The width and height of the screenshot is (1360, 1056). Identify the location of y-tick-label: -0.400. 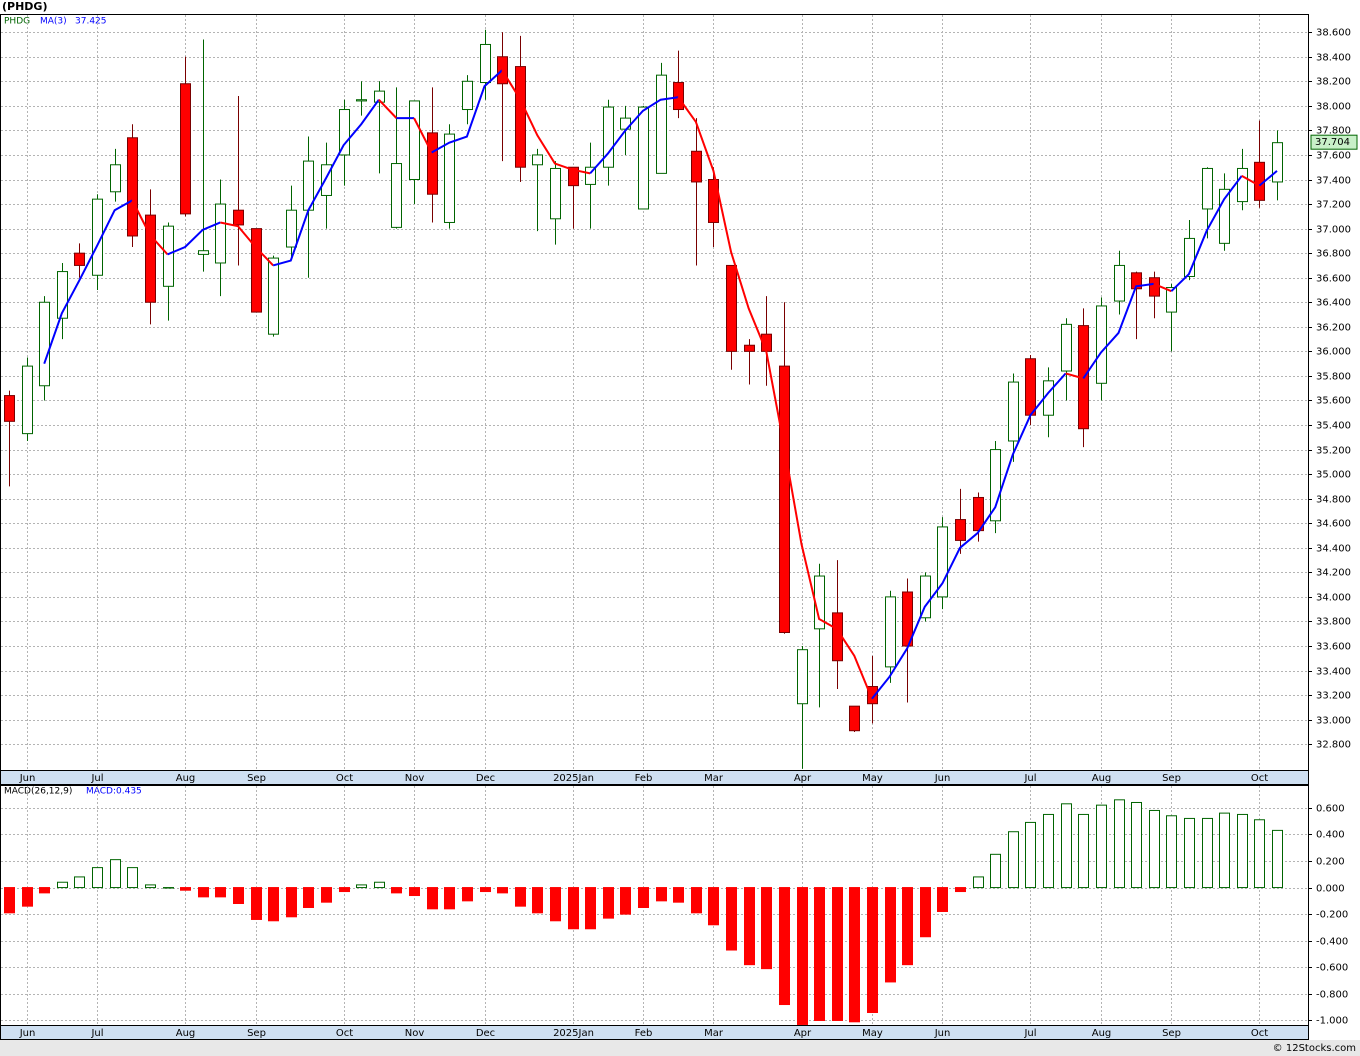
(1332, 942).